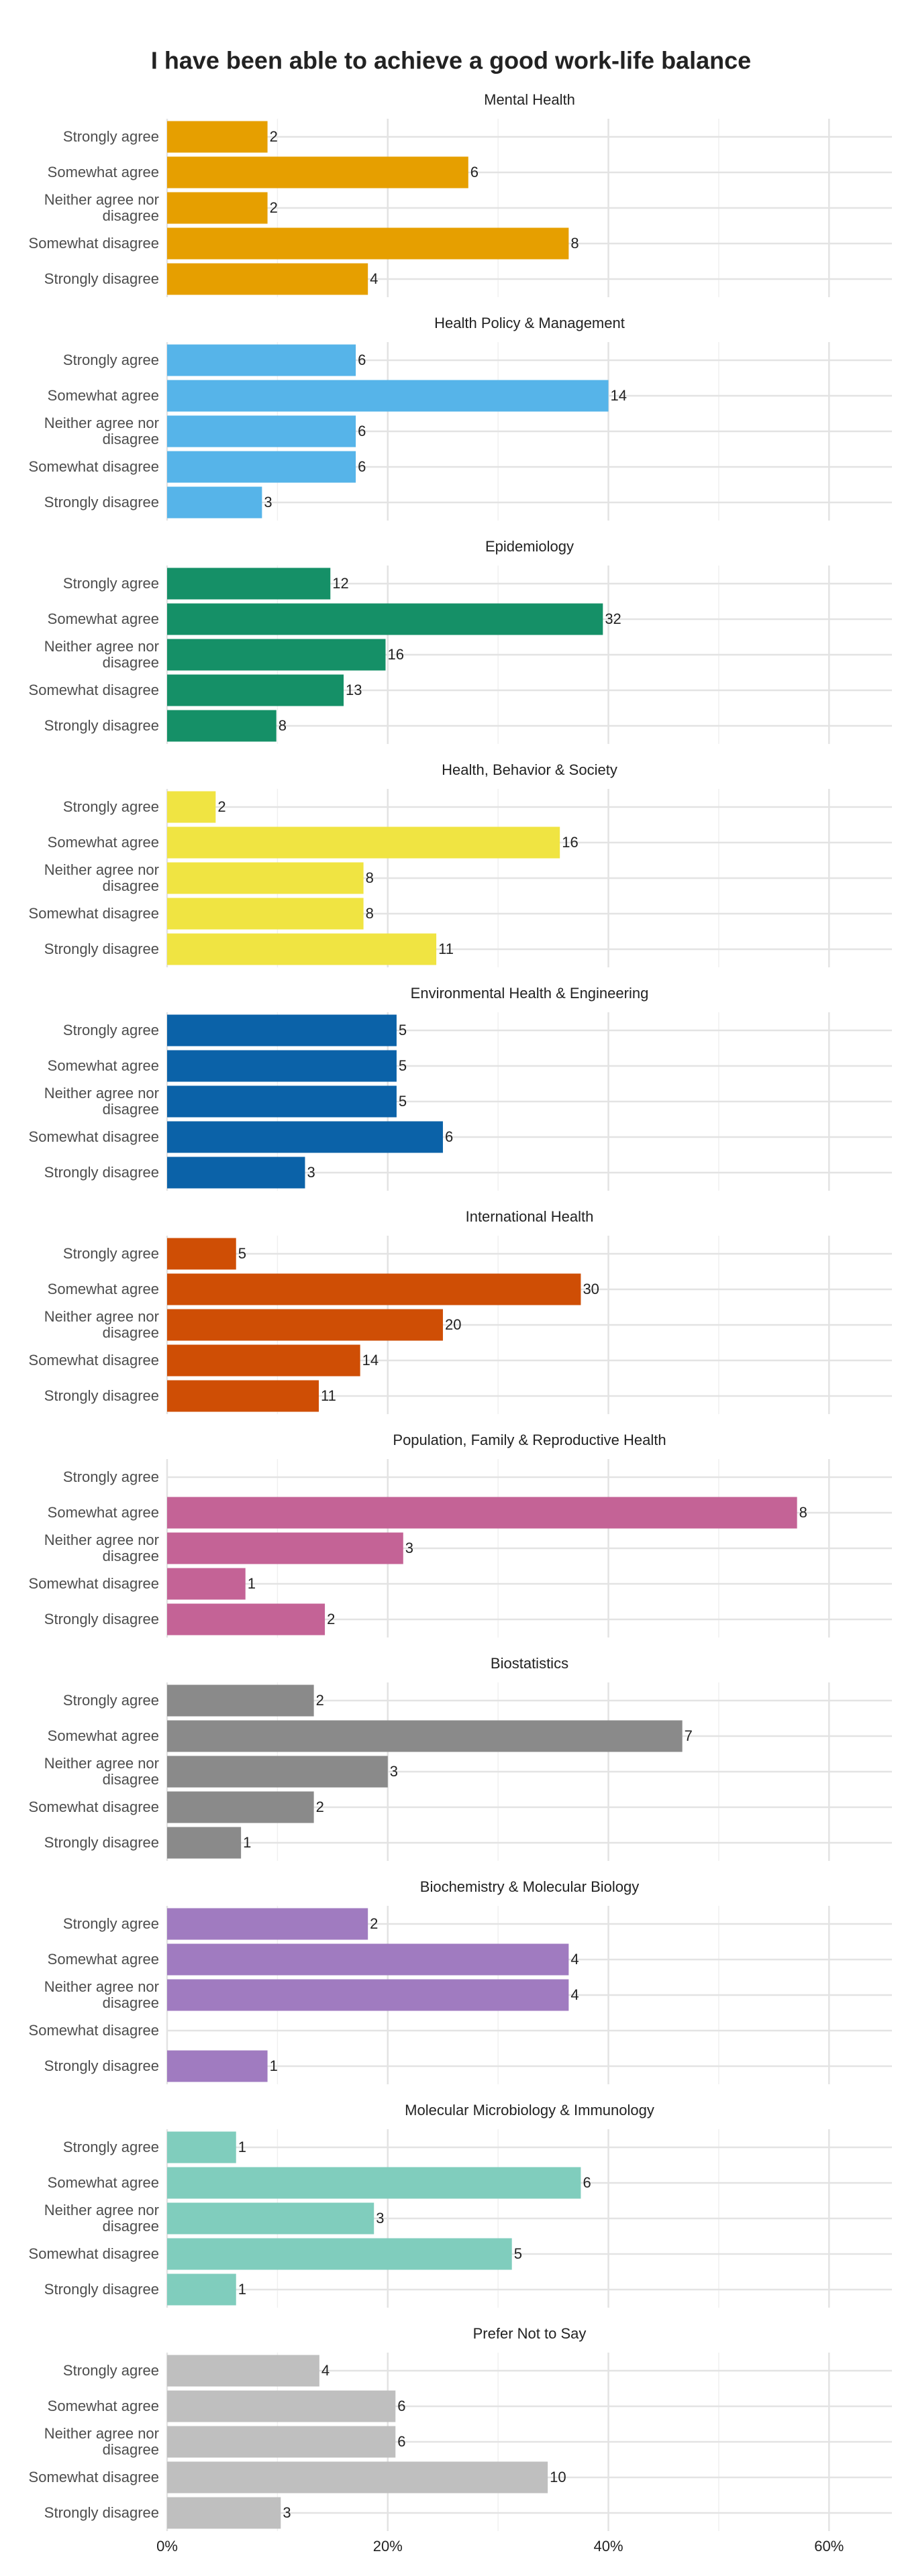  What do you see at coordinates (529, 323) in the screenshot?
I see `facet-title: Health Policy & Management` at bounding box center [529, 323].